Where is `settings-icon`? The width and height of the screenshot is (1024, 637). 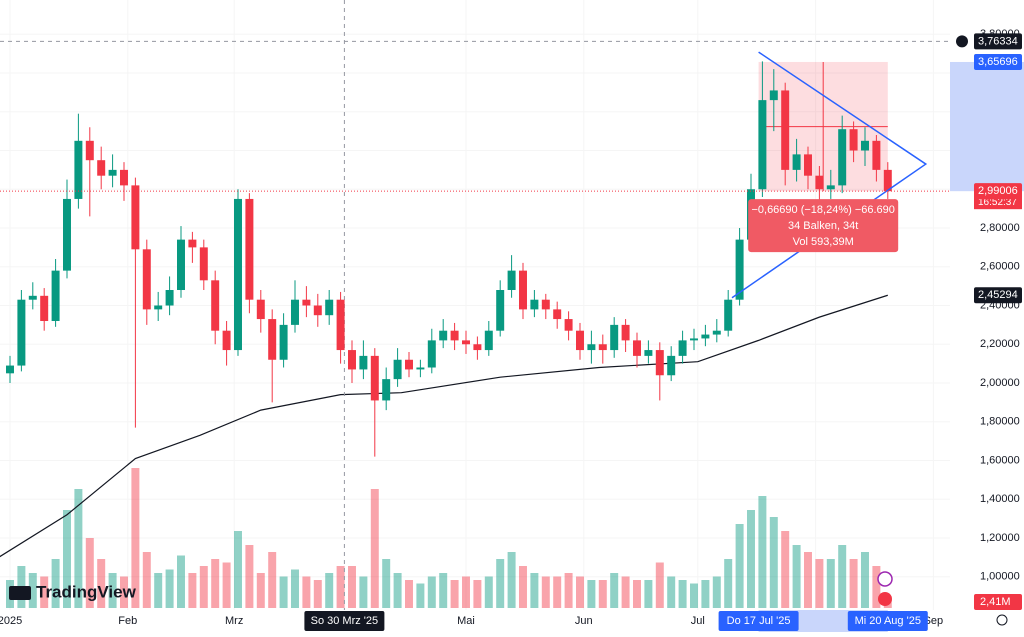
settings-icon is located at coordinates (1002, 620).